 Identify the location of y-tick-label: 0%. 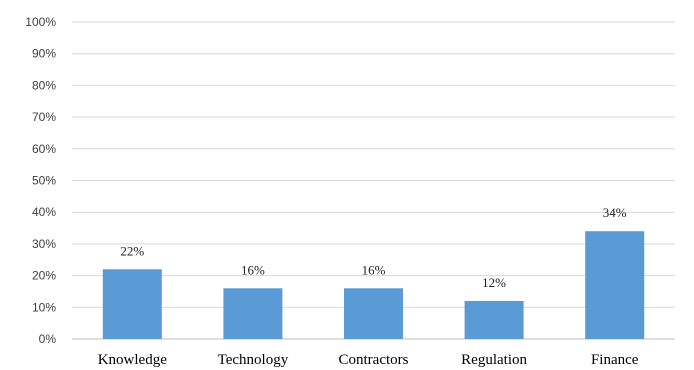
(48, 339).